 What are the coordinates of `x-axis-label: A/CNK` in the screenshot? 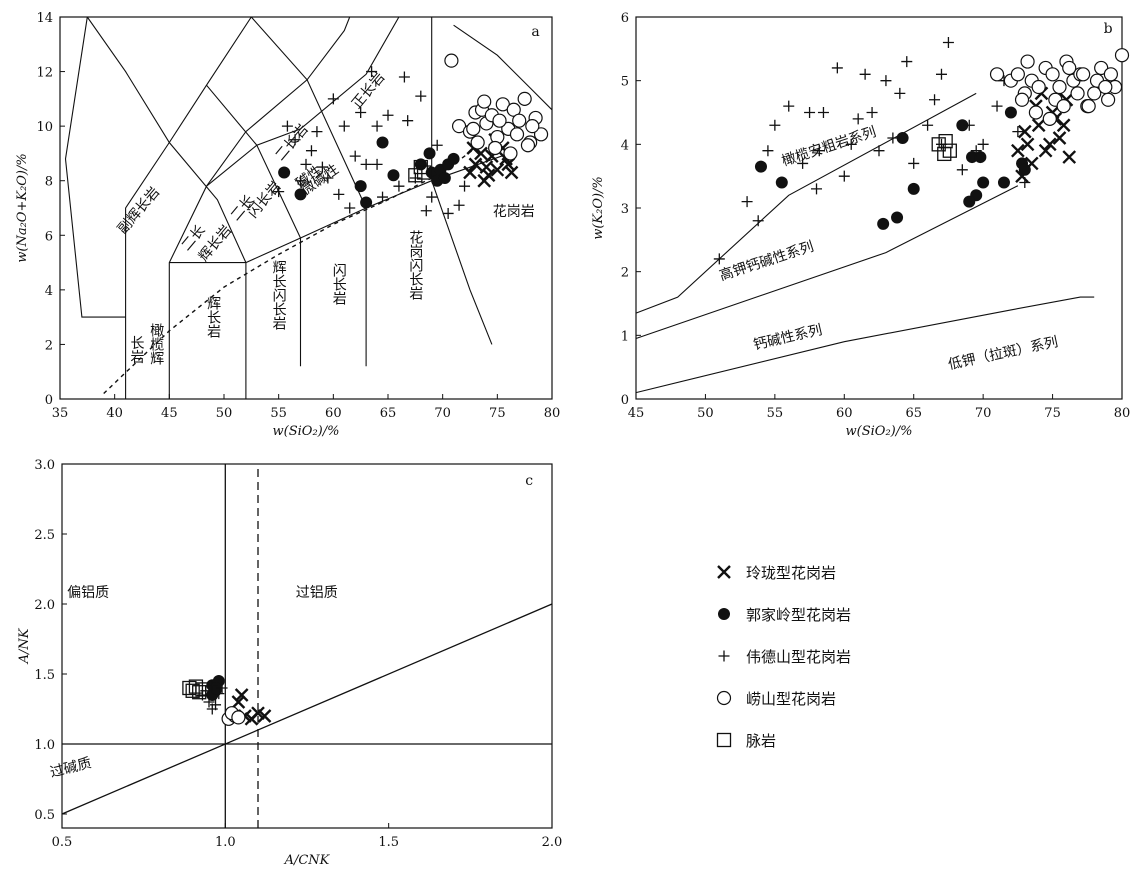 It's located at (307, 860).